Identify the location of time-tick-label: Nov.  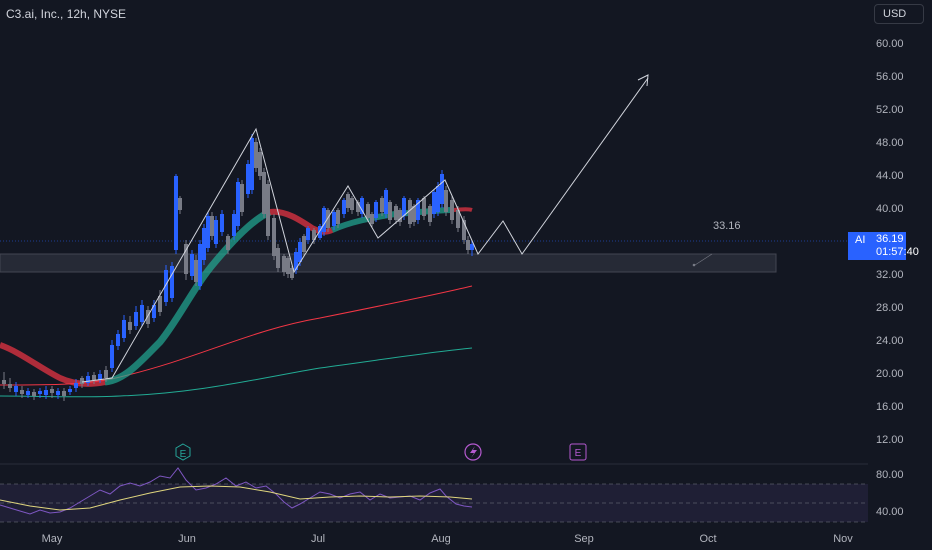
(843, 539).